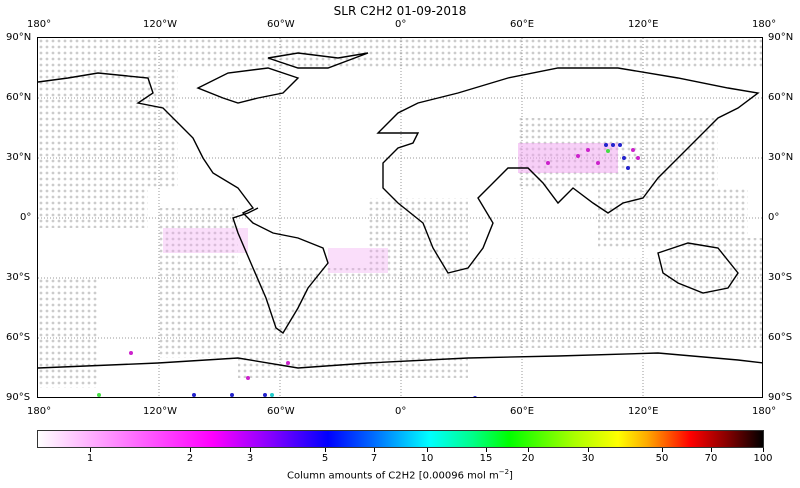 This screenshot has height=488, width=800. What do you see at coordinates (781, 37) in the screenshot?
I see `lat-label-right: 90°N` at bounding box center [781, 37].